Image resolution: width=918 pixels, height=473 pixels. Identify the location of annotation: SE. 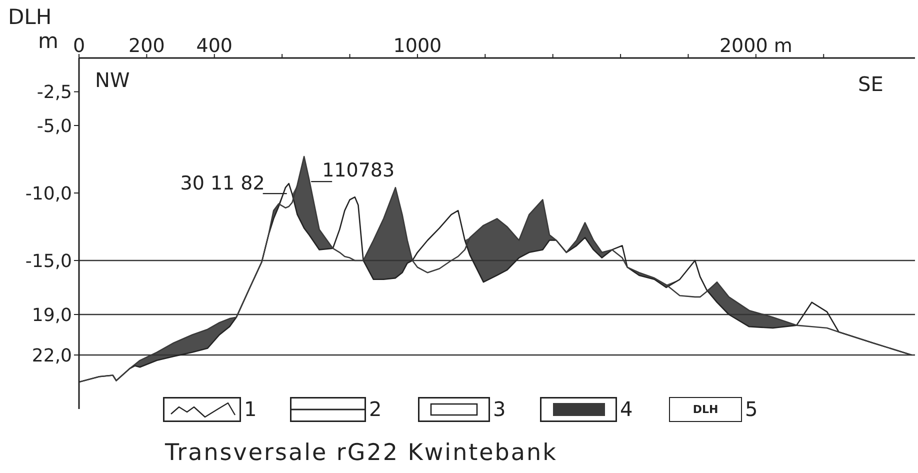
(871, 84).